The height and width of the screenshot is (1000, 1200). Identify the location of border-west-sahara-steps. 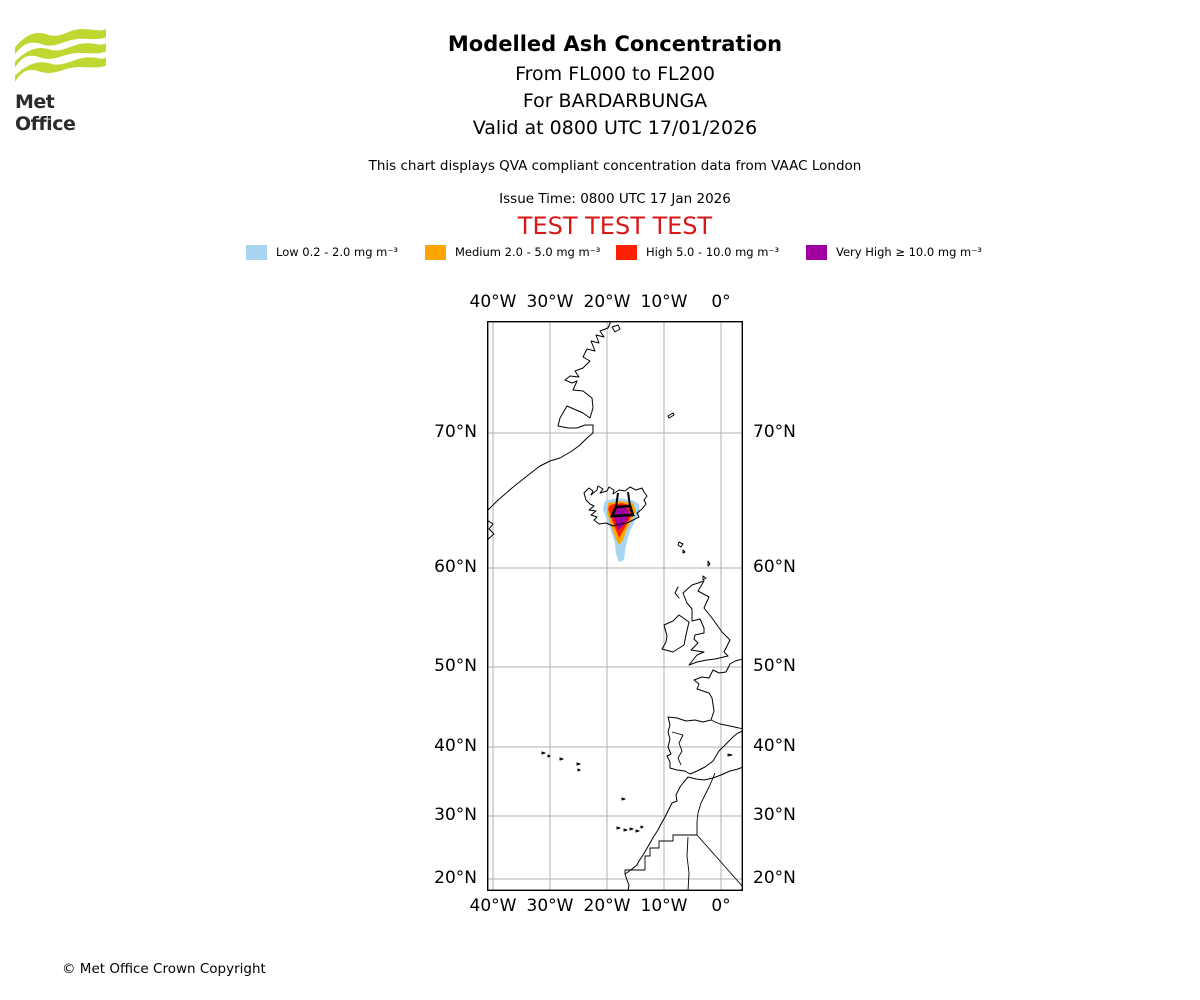
(660, 854).